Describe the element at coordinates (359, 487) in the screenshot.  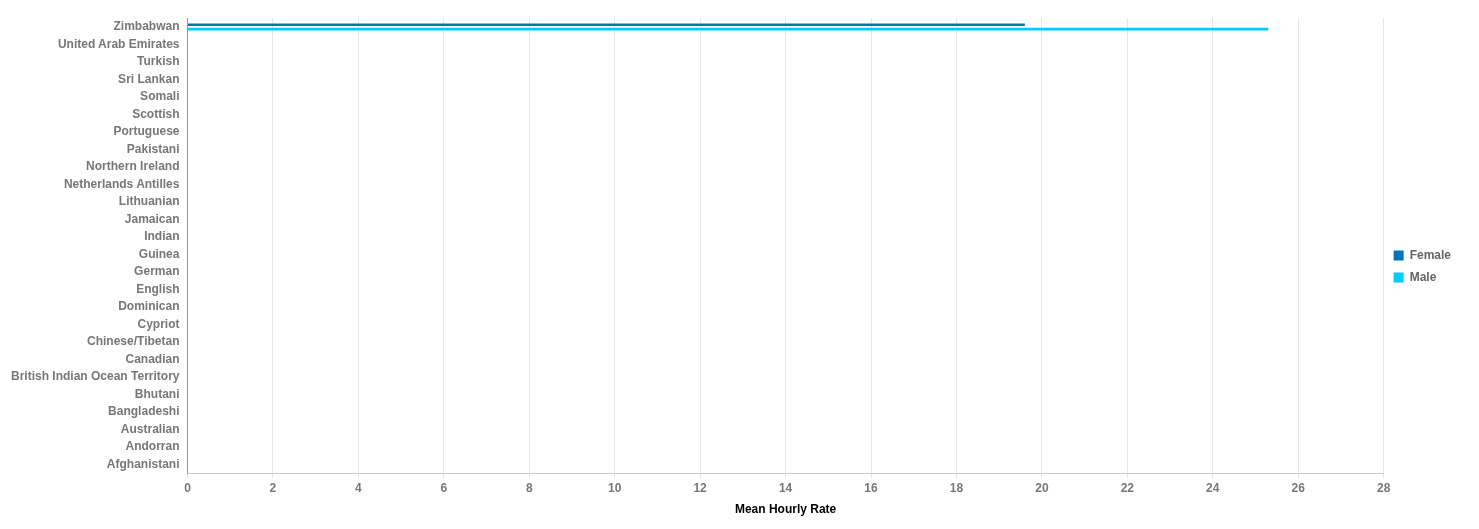
I see `x-tick-label: 4` at that location.